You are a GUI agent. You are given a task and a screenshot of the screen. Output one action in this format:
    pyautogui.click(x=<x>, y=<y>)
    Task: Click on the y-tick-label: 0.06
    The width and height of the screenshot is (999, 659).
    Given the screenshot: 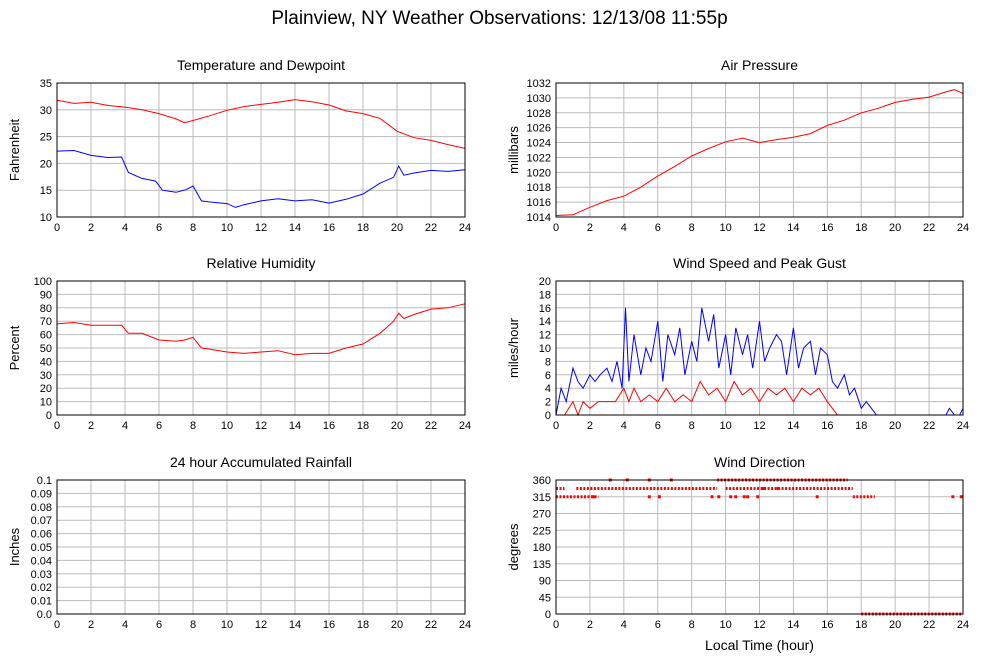 What is the action you would take?
    pyautogui.click(x=41, y=535)
    